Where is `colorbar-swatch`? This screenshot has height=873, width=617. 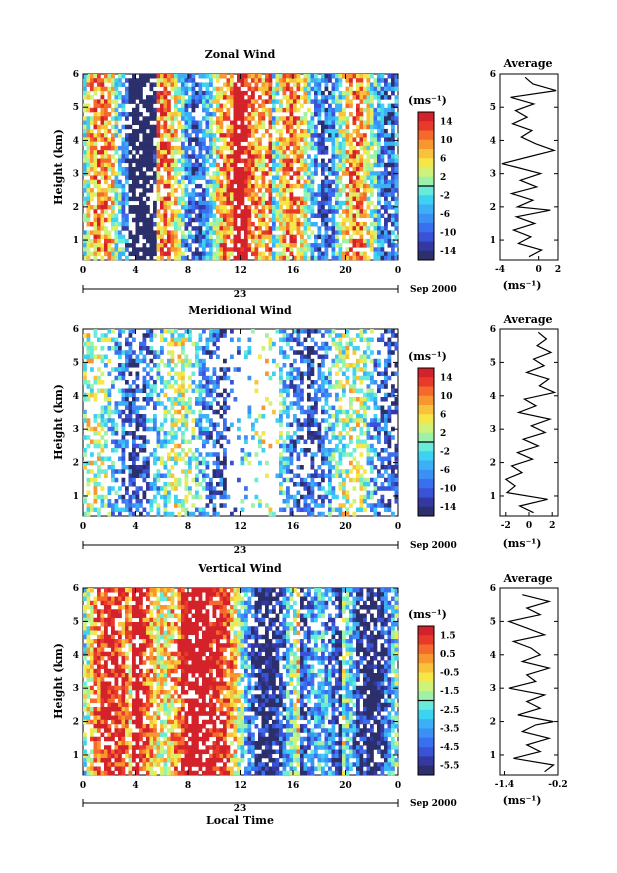
colorbar-swatch is located at coordinates (426, 246).